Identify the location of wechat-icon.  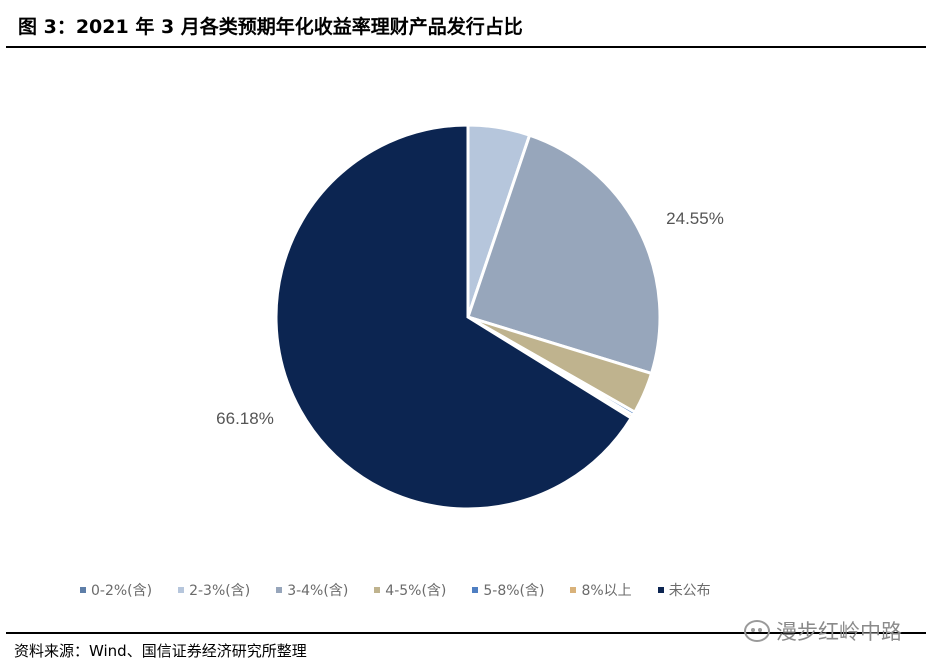
(757, 631).